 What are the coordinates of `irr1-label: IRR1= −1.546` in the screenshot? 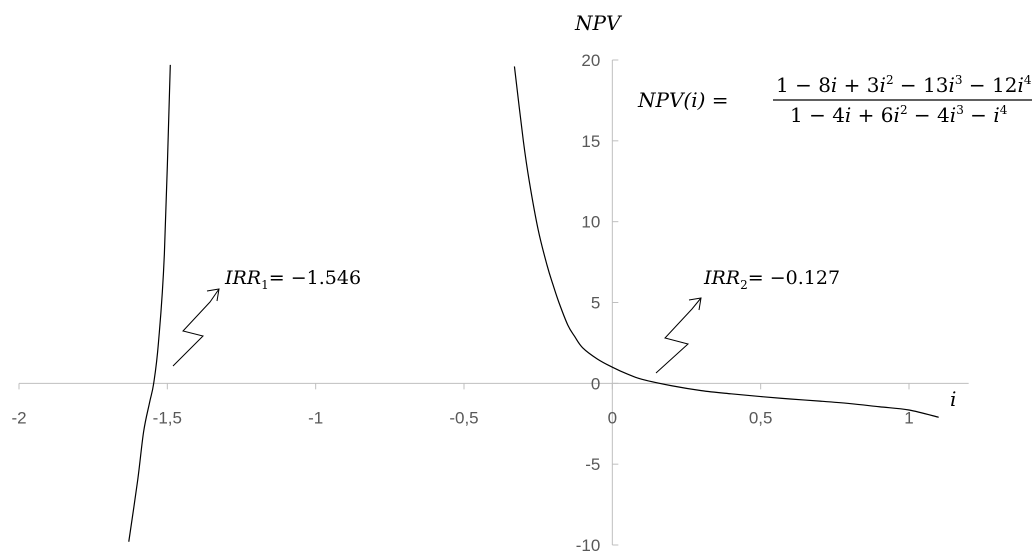 It's located at (292, 279).